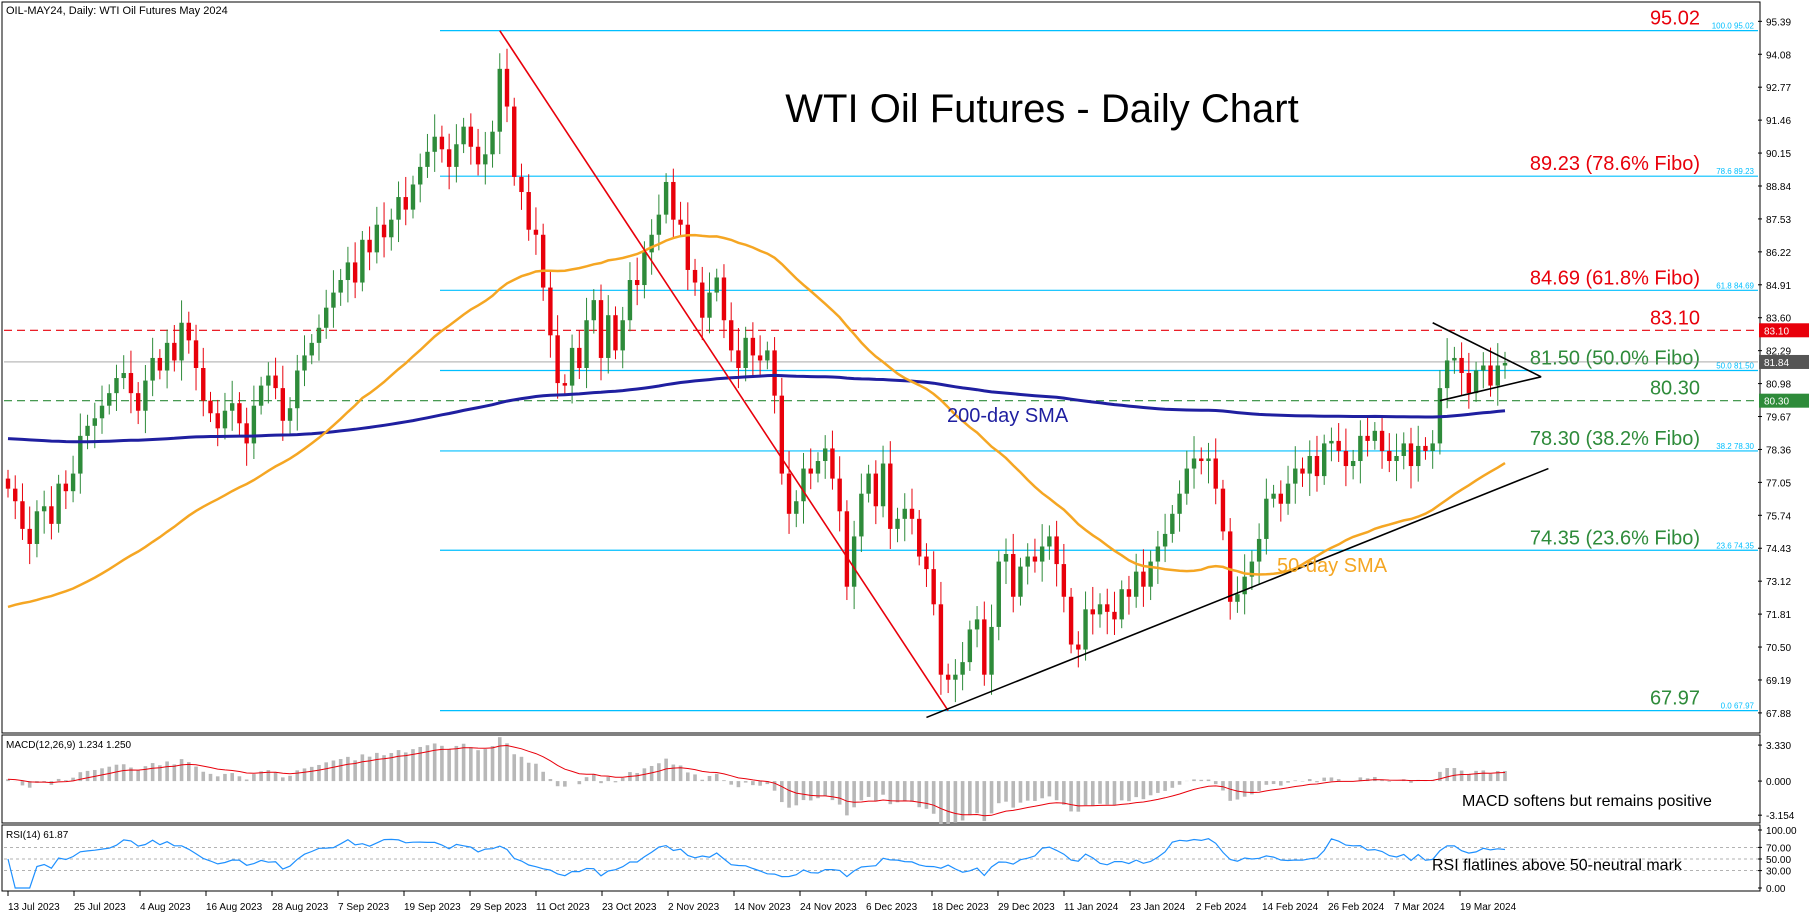  What do you see at coordinates (1735, 446) in the screenshot?
I see `fibo-tag: 38.2 78.30` at bounding box center [1735, 446].